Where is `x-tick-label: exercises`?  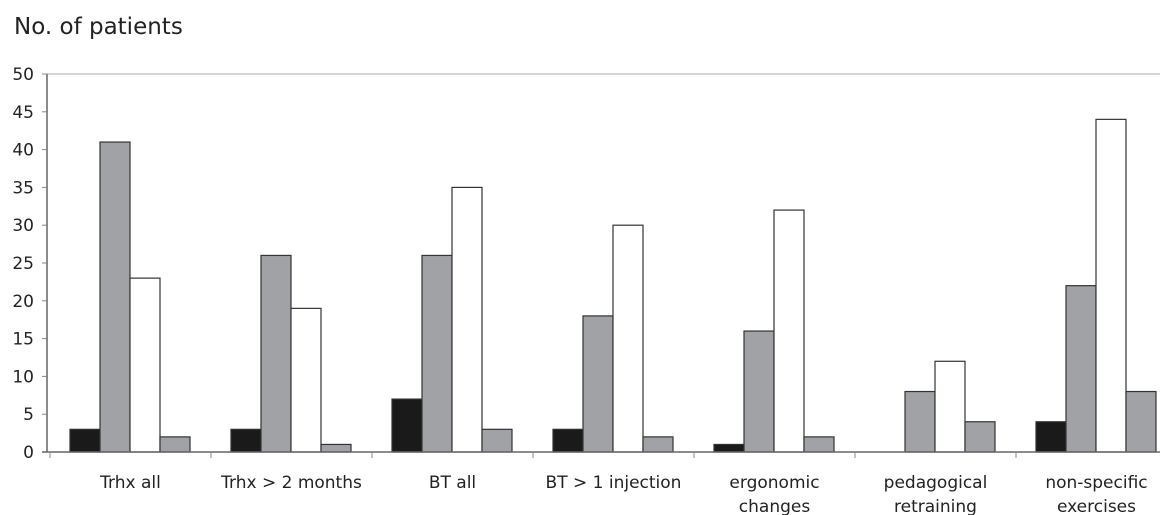
x-tick-label: exercises is located at coordinates (1096, 506).